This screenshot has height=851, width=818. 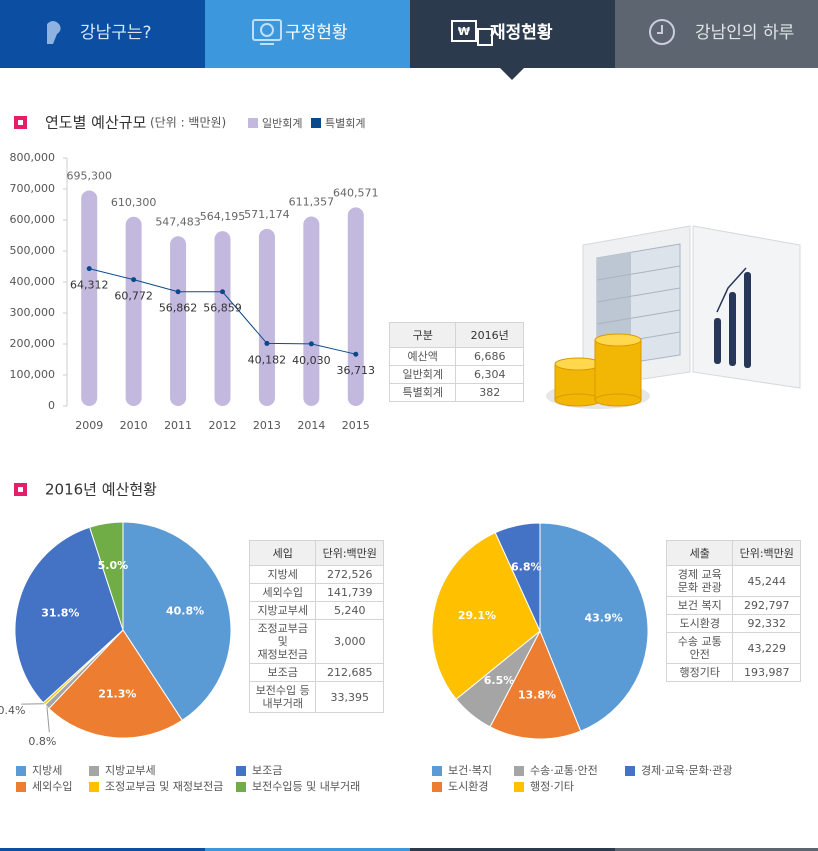 I want to click on data-label: 0.8%, so click(x=42, y=741).